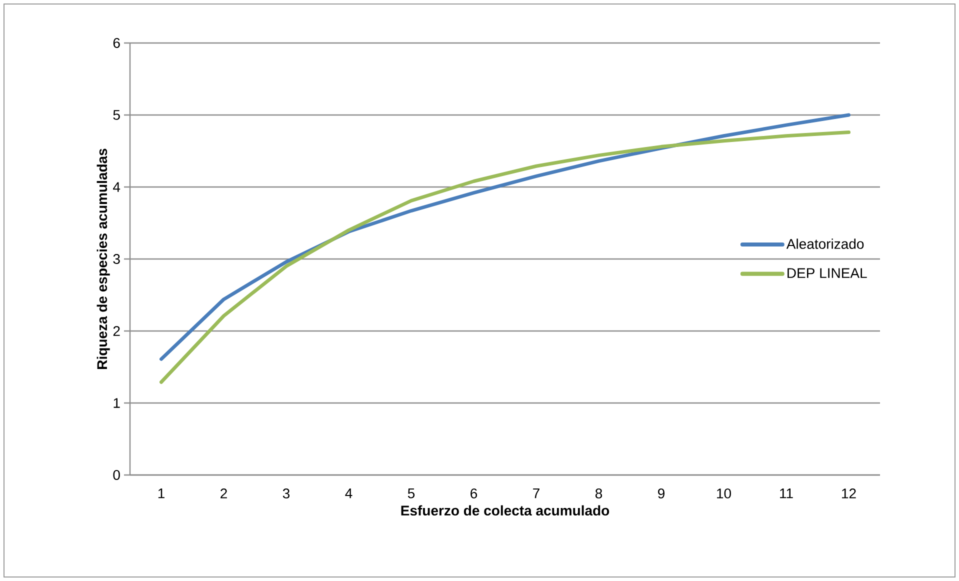 The image size is (959, 581). I want to click on y-tick-label: 6, so click(116, 43).